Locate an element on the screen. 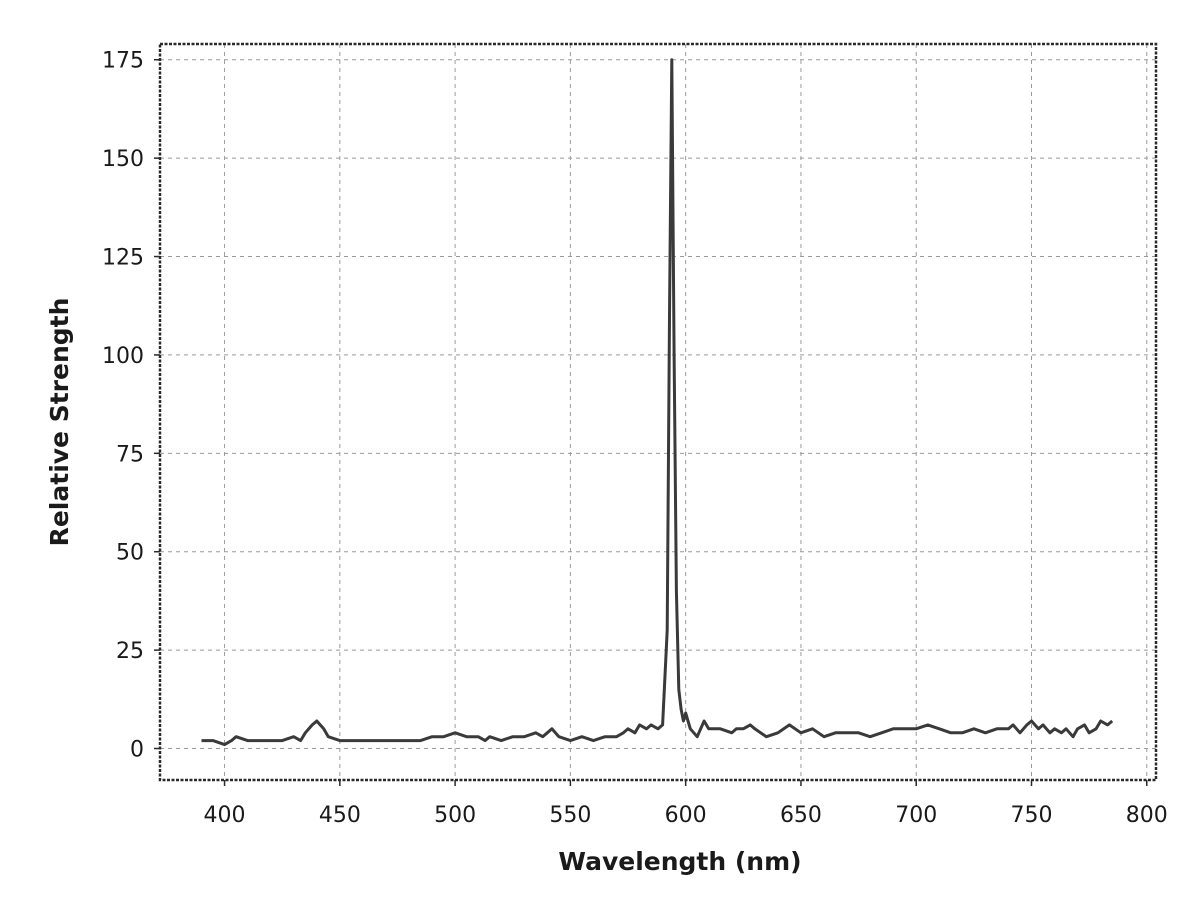  x-tick-label: 800 is located at coordinates (1147, 815).